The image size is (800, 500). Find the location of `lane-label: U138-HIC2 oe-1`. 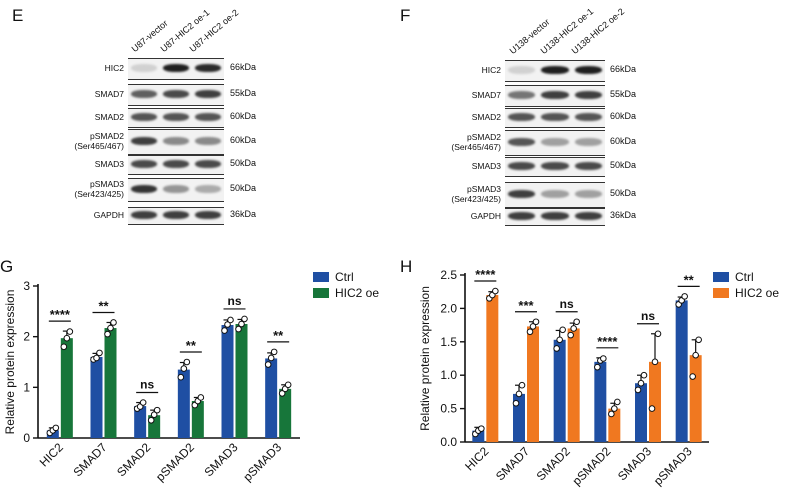

lane-label: U138-HIC2 oe-1 is located at coordinates (567, 31).